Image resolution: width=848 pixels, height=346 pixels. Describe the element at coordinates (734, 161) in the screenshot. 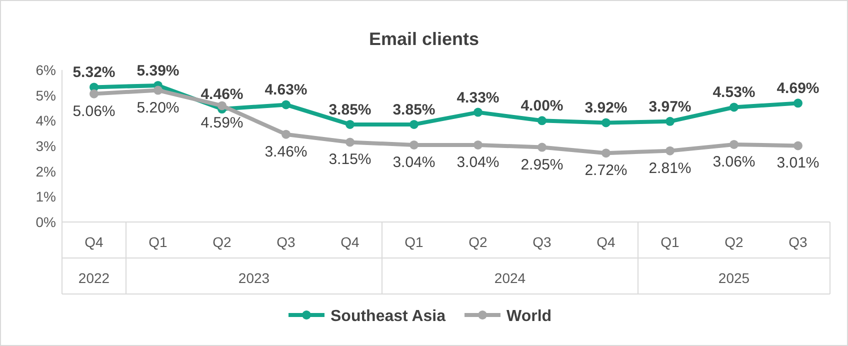

I see `data-label: 3.06%` at that location.